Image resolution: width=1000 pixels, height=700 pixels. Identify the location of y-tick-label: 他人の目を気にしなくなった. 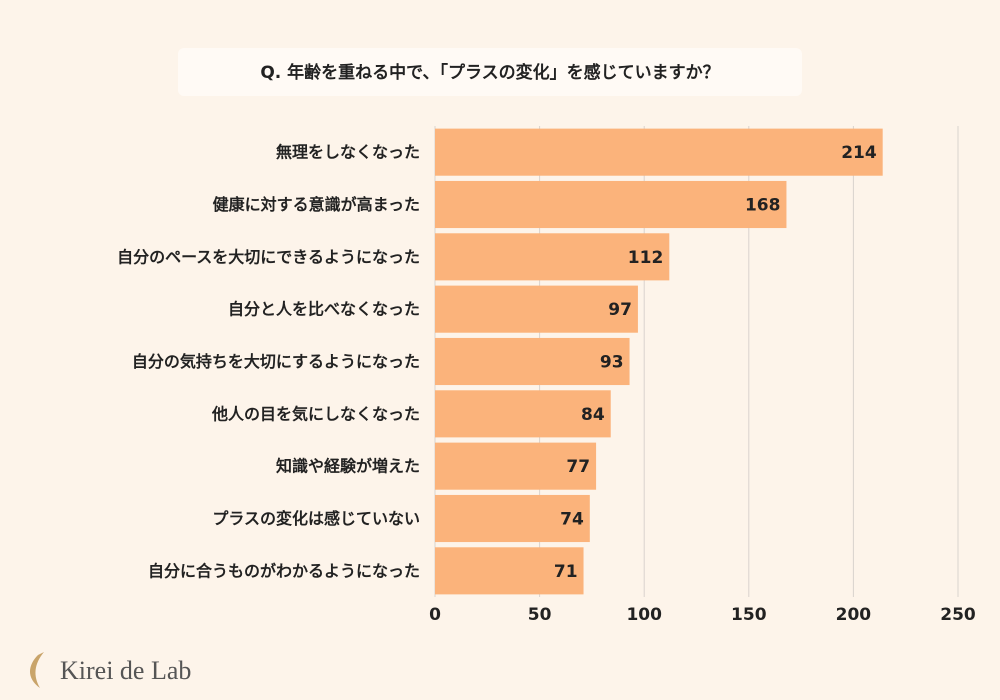
(315, 413).